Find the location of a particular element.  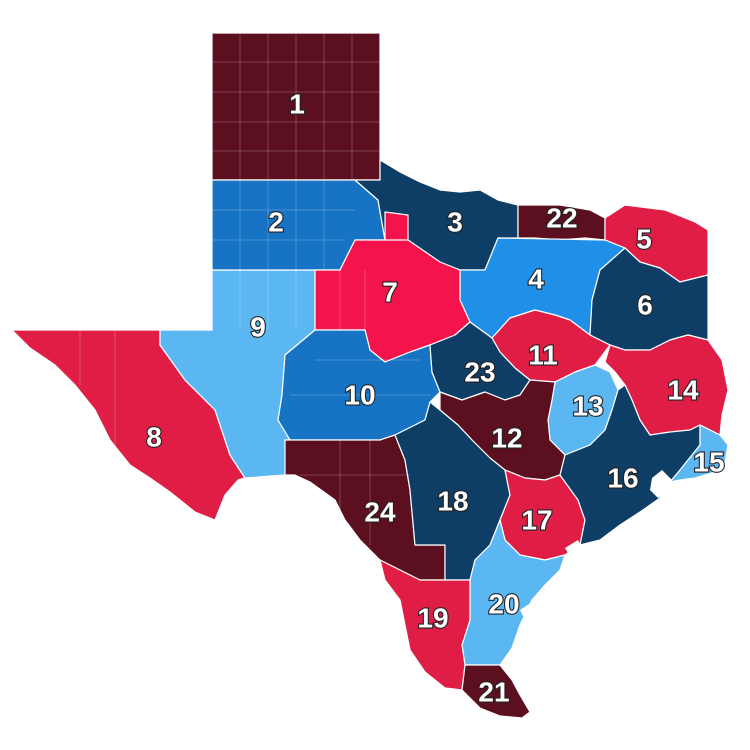

region-label-1: 1 is located at coordinates (297, 104).